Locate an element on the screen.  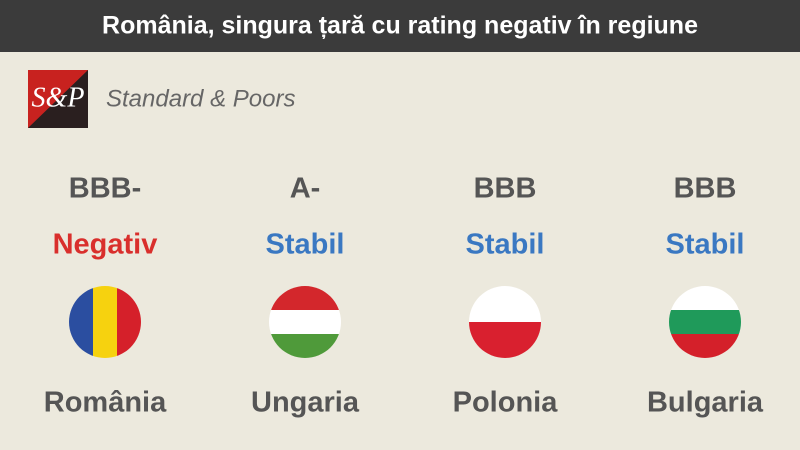
flag-poland is located at coordinates (505, 322).